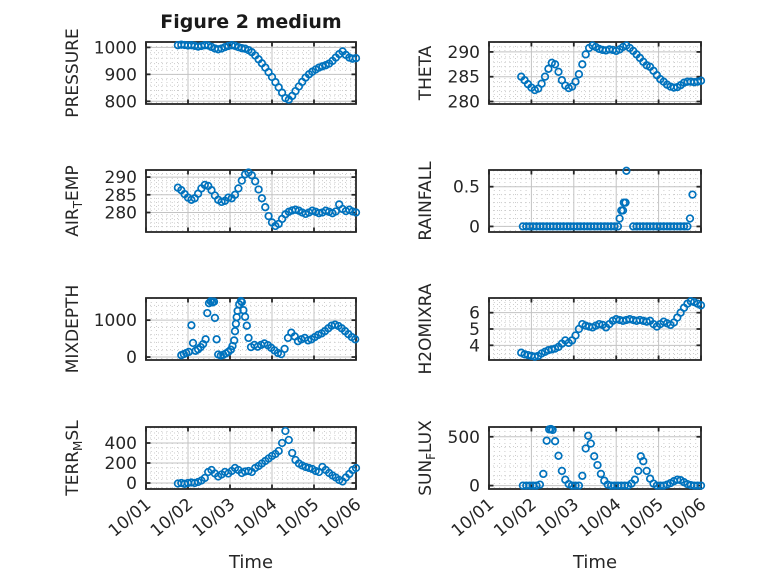 The image size is (778, 583). What do you see at coordinates (474, 330) in the screenshot?
I see `ytick-label: 5` at bounding box center [474, 330].